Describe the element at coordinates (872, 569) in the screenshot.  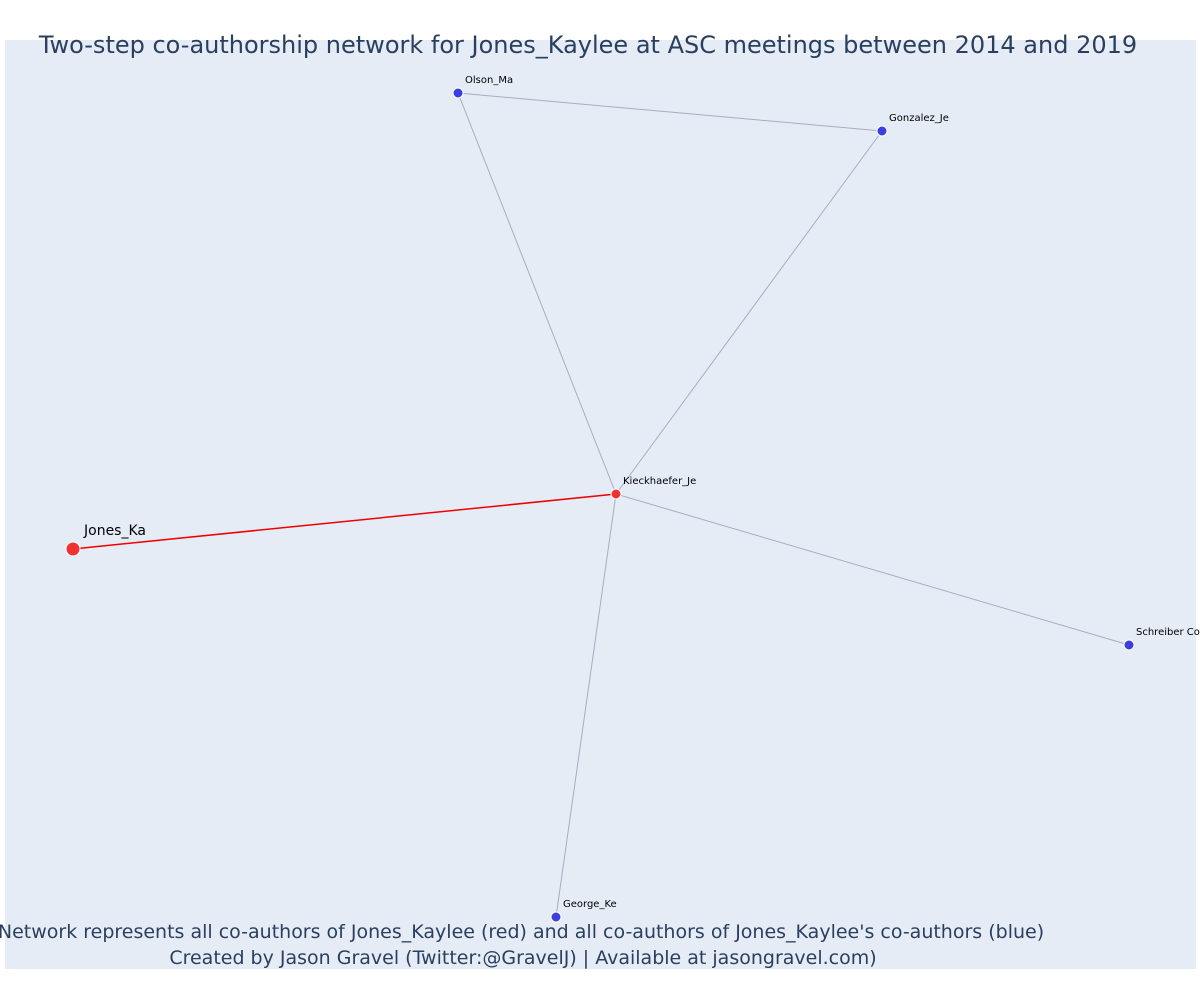
I see `edge-Kieckhaefer_Je-Schreiber_Co` at that location.